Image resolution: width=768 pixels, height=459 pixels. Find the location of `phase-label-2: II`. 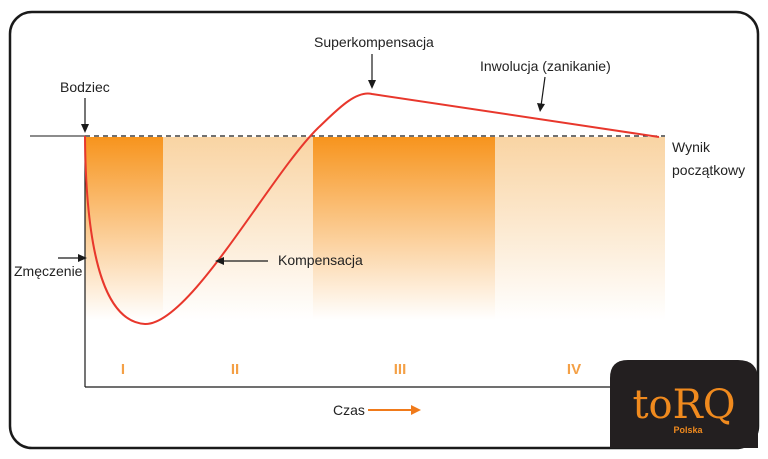

phase-label-2: II is located at coordinates (235, 369).